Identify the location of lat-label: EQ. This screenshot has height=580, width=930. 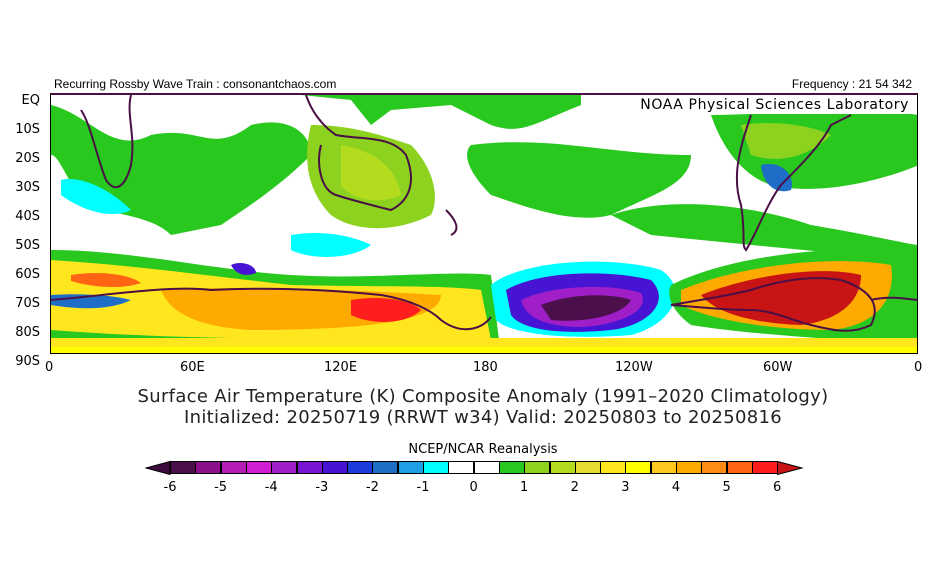
(30, 100).